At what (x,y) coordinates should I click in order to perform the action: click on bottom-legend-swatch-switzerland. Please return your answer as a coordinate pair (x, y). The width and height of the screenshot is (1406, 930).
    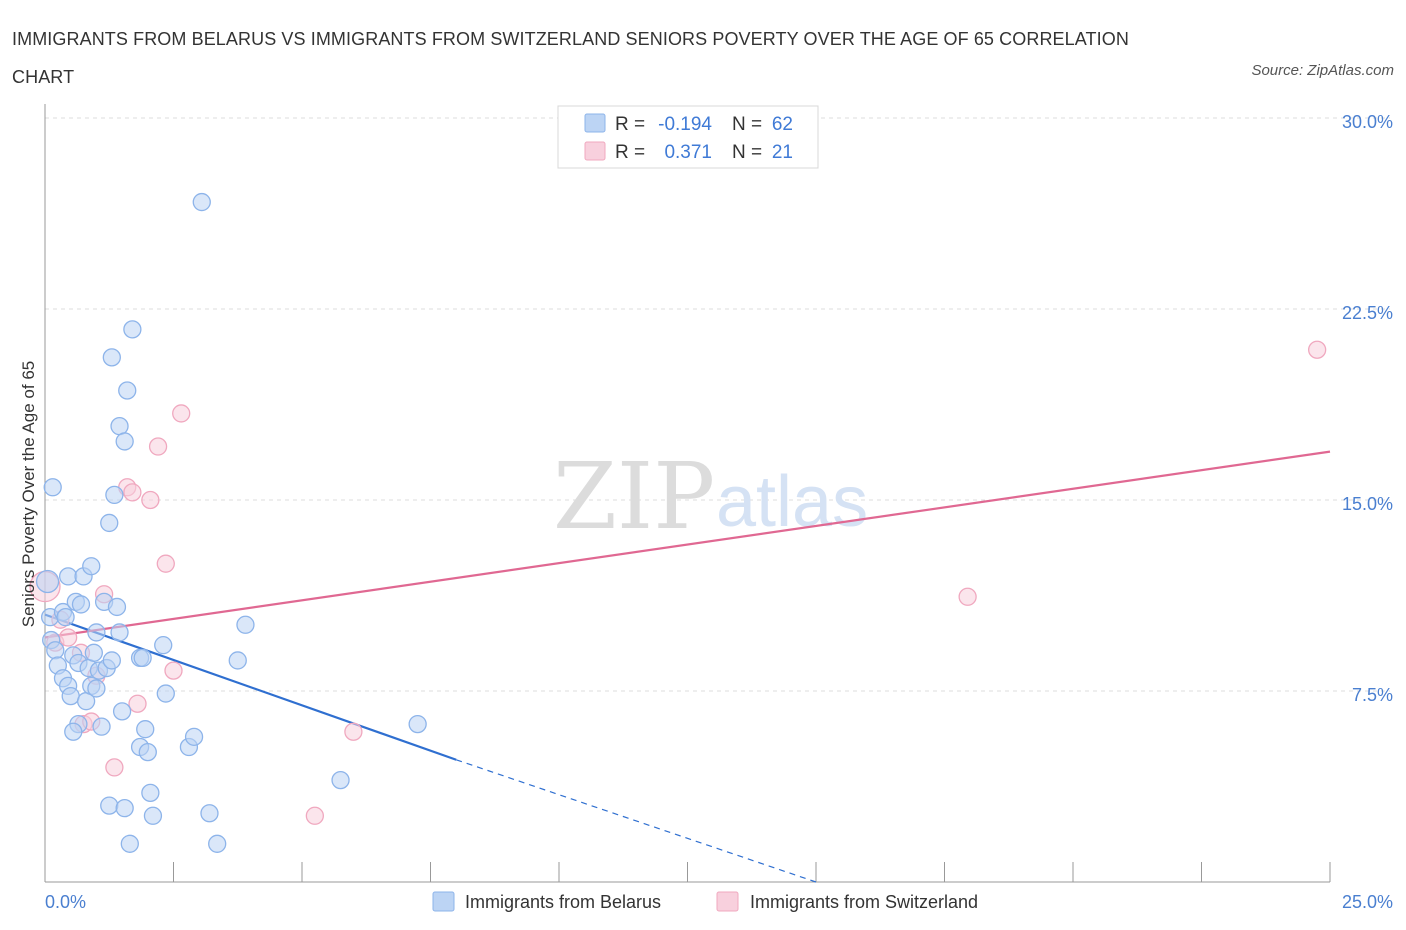
    Looking at the image, I should click on (727, 901).